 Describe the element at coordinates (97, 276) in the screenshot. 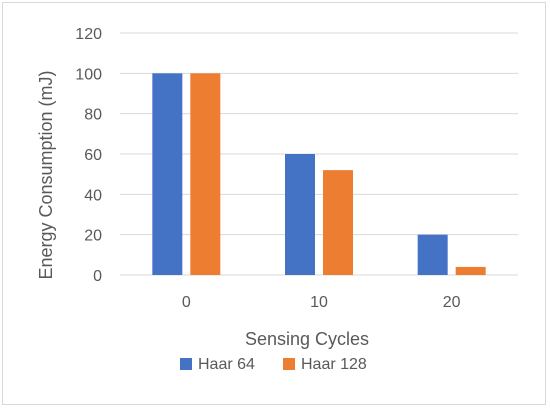

I see `y-tick-label: 0` at that location.